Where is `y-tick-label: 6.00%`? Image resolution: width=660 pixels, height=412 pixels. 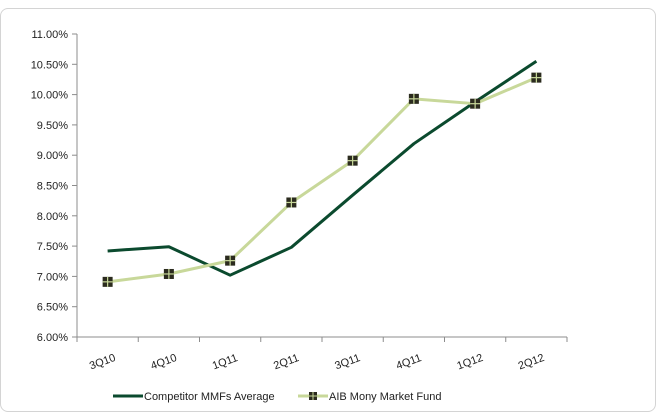
y-tick-label: 6.00% is located at coordinates (52, 338).